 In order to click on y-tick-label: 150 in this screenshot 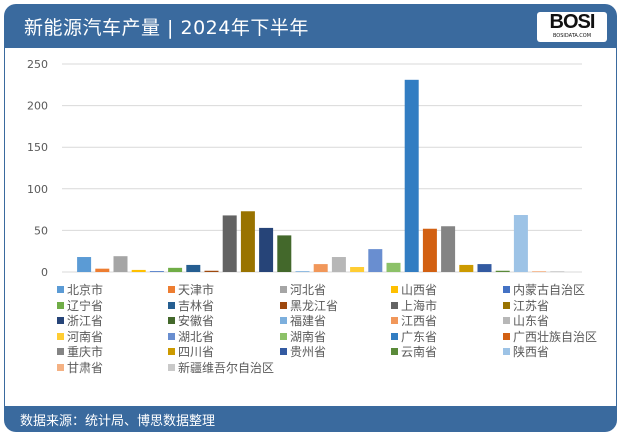, I will do `click(37, 147)`.